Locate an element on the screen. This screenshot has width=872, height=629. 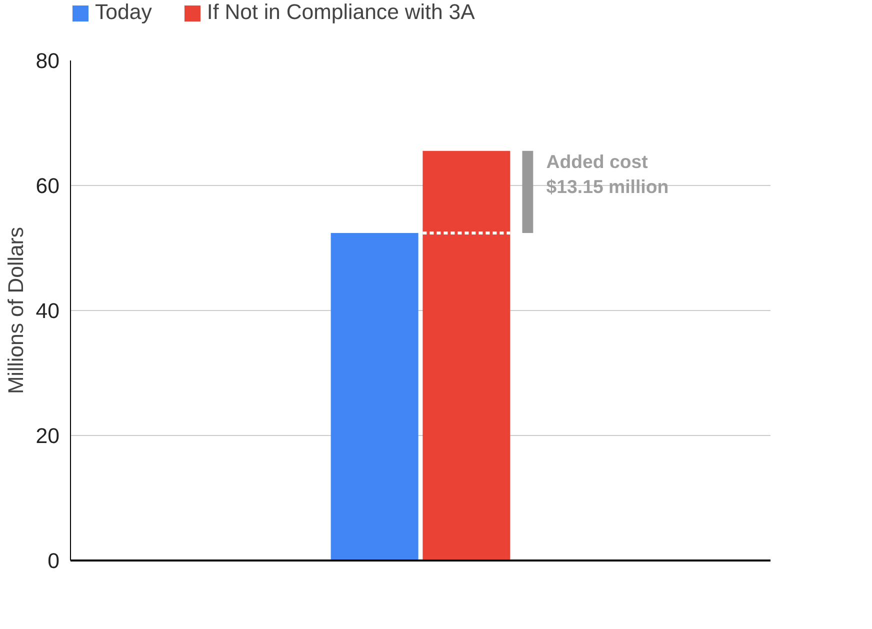
legend-label: If Not in Compliance with 3A is located at coordinates (340, 12).